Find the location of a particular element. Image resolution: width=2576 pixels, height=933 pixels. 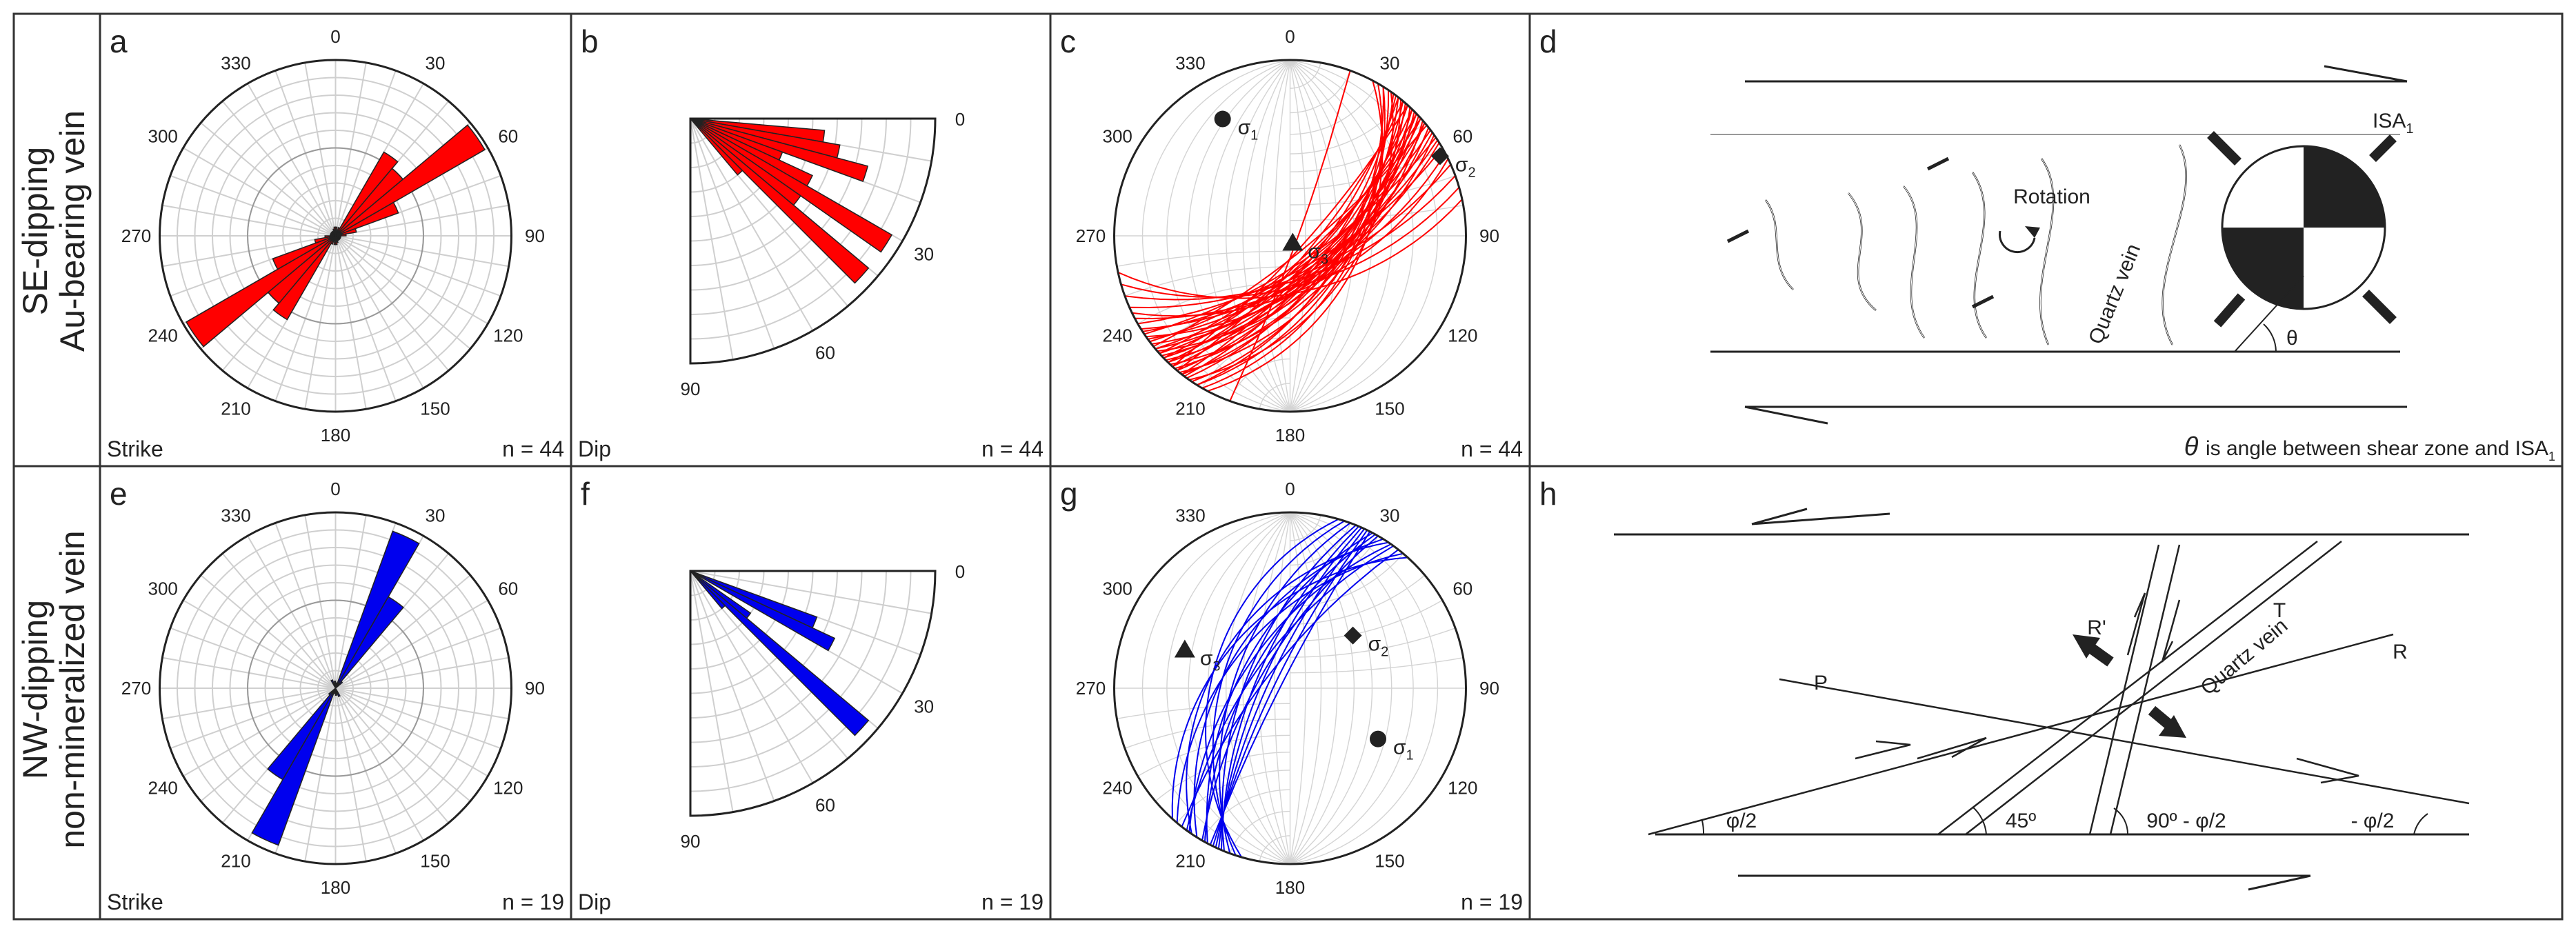

label-minus-phi: - φ/2 is located at coordinates (2373, 821).